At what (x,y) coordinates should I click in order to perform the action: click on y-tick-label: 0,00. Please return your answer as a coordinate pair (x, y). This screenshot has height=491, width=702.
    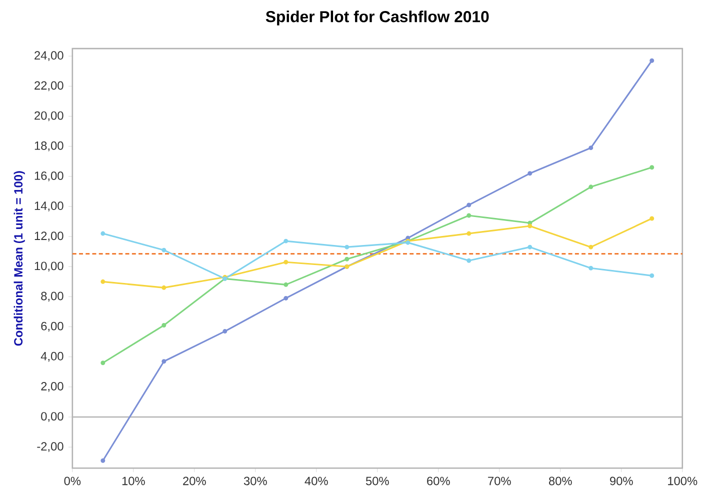
    Looking at the image, I should click on (52, 417).